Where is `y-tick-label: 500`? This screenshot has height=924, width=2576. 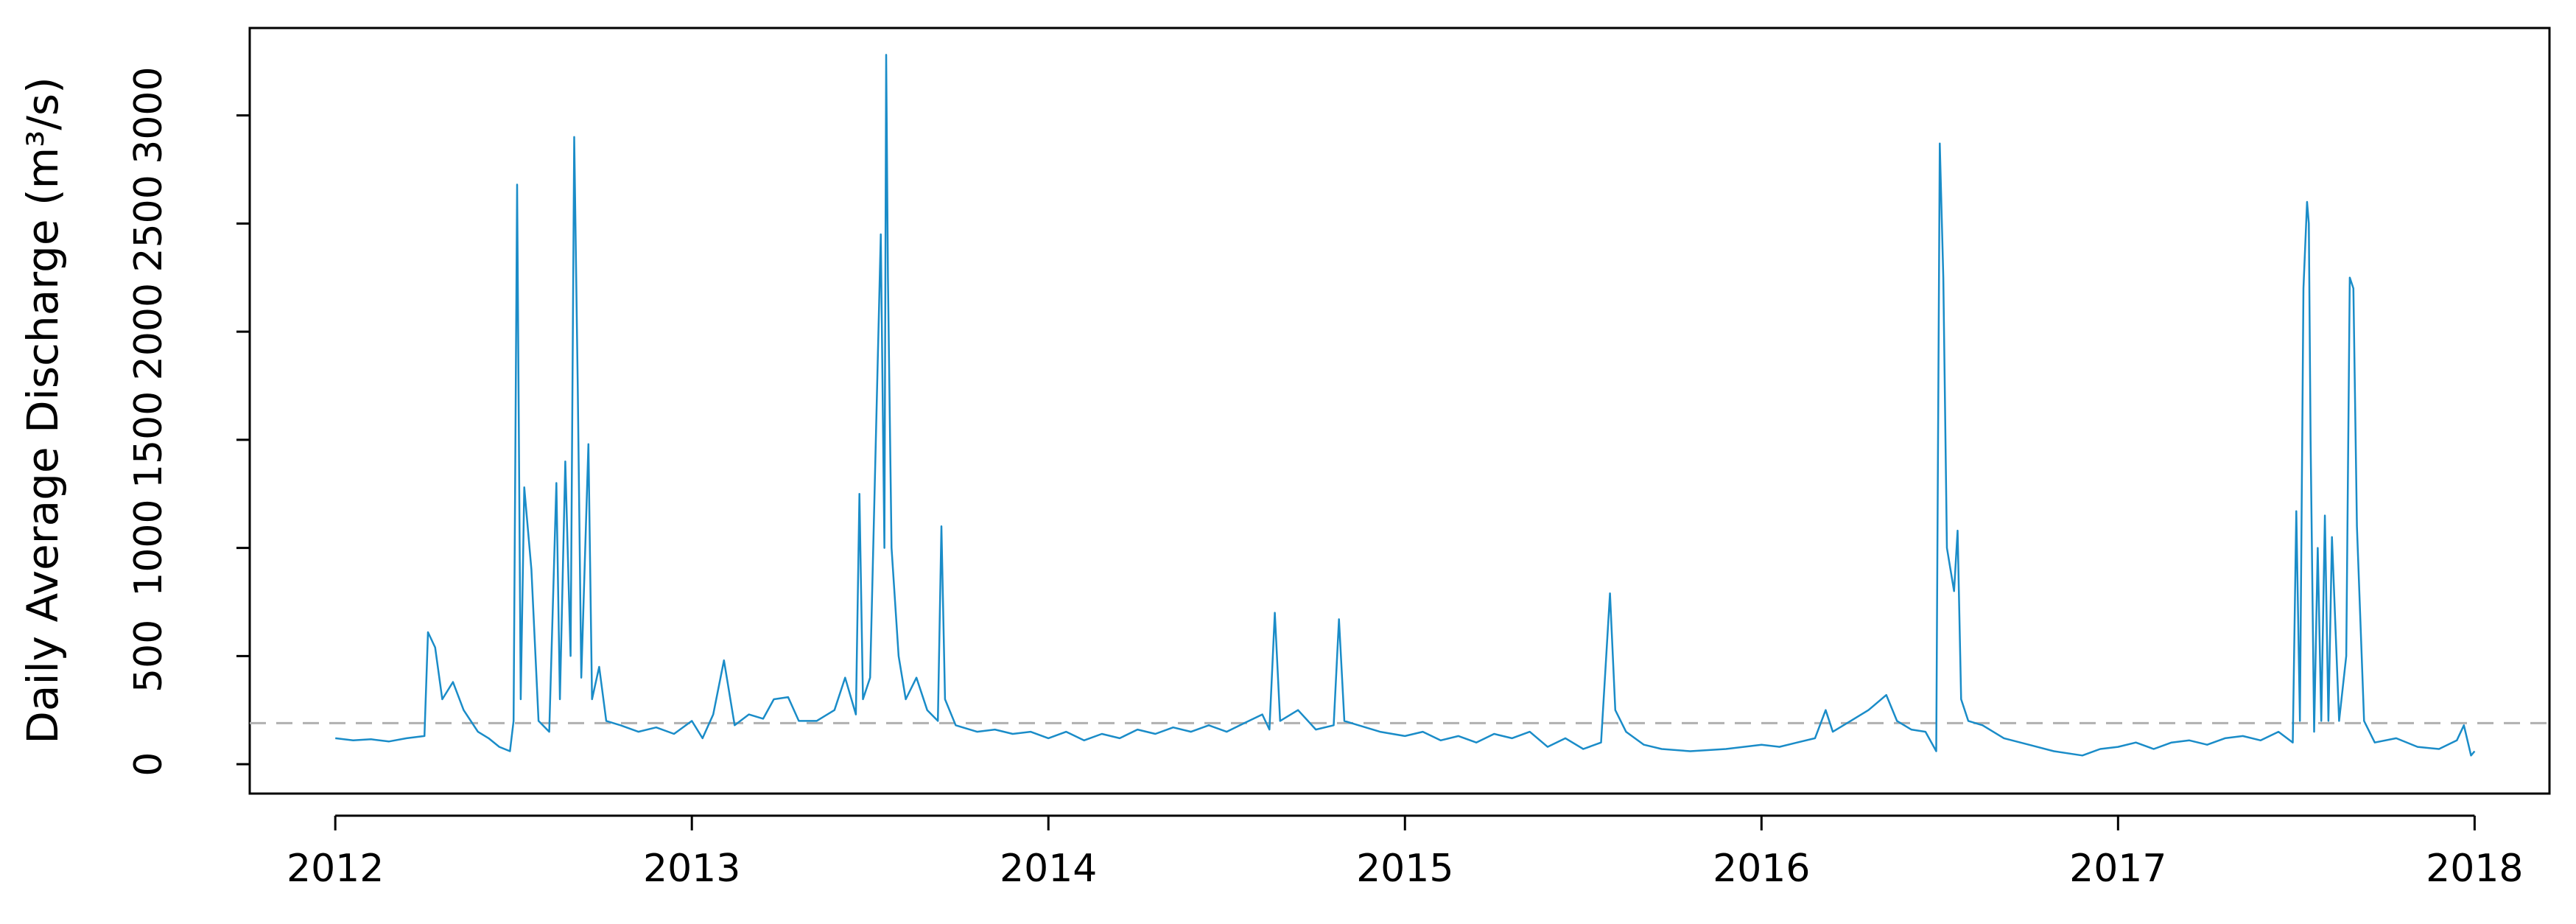 y-tick-label: 500 is located at coordinates (149, 656).